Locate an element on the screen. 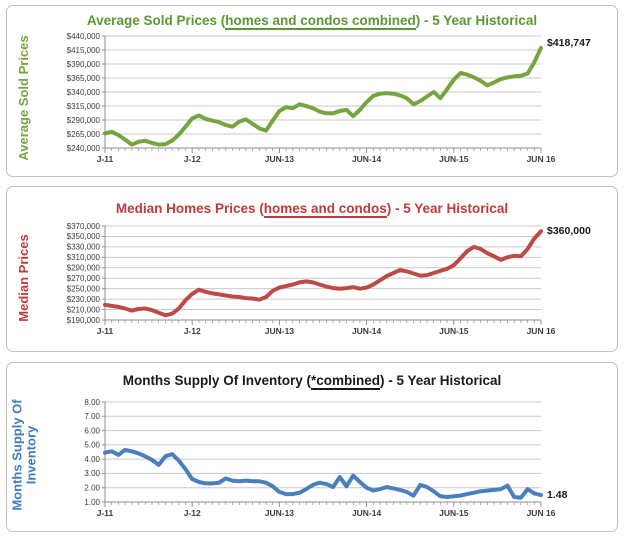 The image size is (624, 542). svg-text: $330,000 is located at coordinates (84, 247).